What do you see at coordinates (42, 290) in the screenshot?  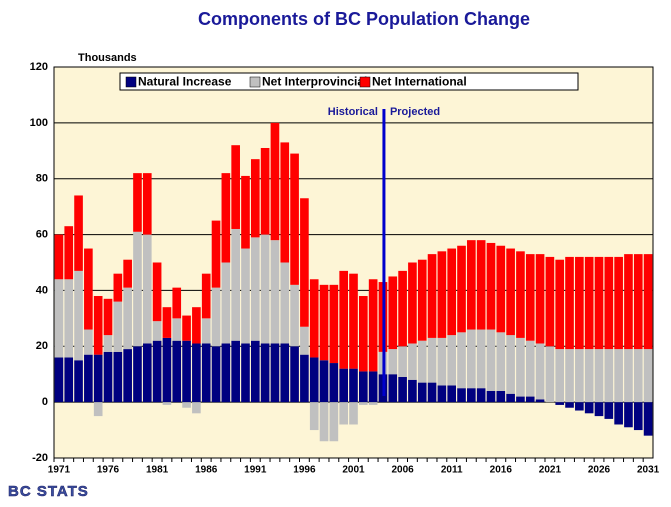 I see `y-tick-label: 40` at bounding box center [42, 290].